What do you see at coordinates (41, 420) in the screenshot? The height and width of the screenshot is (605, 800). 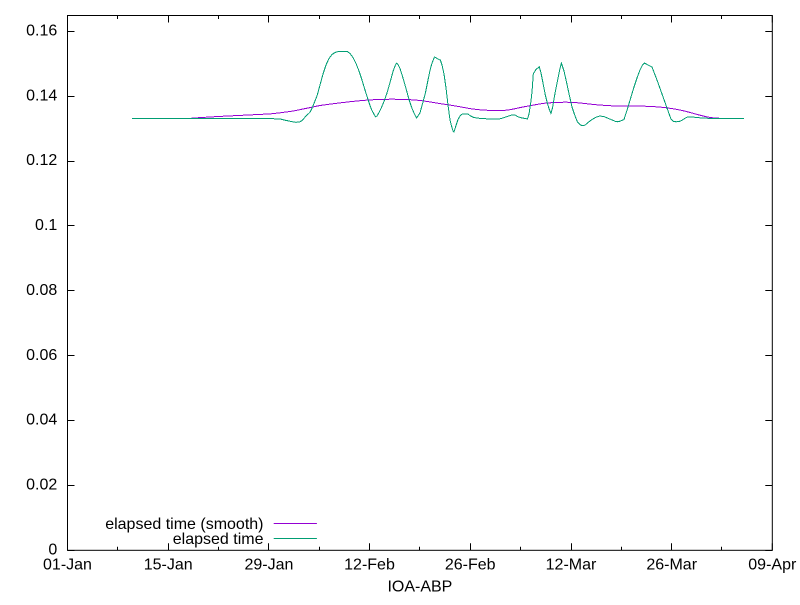 I see `svg-text: 0.04` at bounding box center [41, 420].